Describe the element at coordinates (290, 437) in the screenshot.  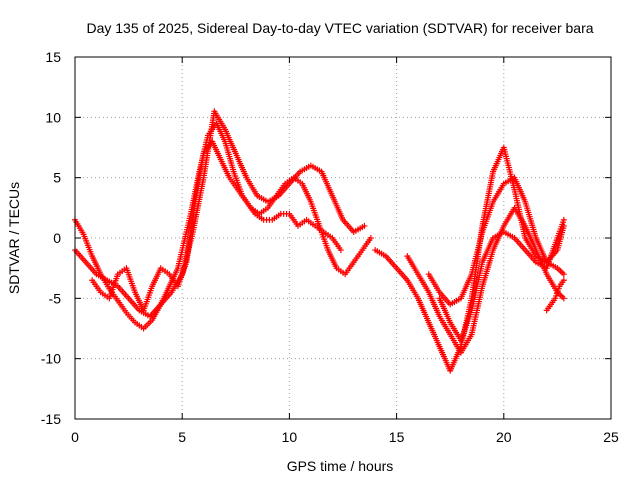
I see `x-tick-label: 10` at that location.